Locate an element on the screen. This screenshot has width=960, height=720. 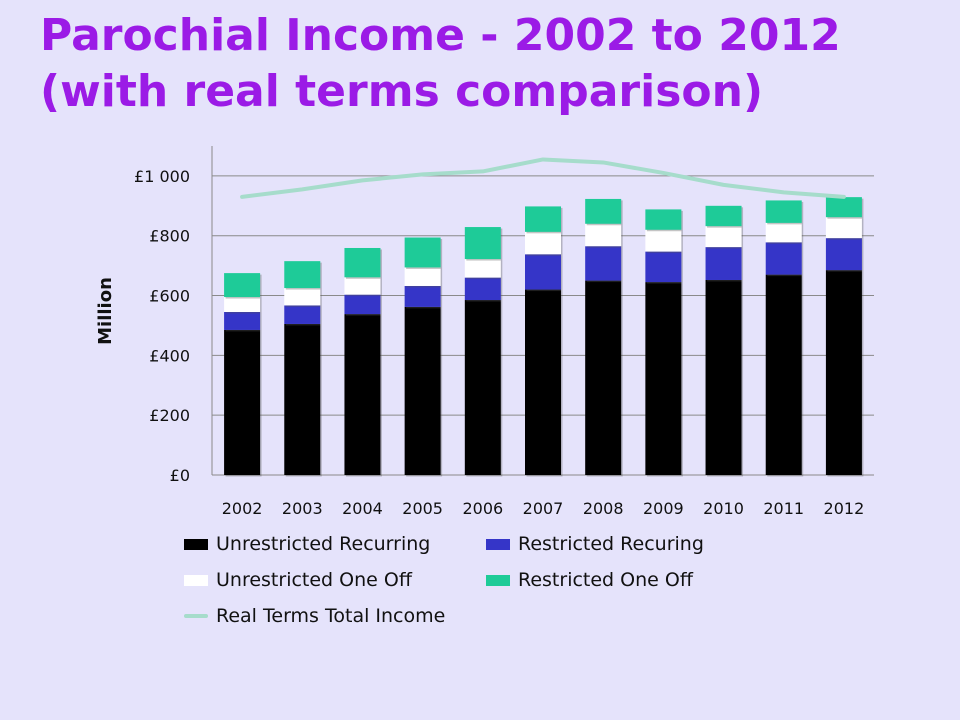
y-tick-label: £200 is located at coordinates (169, 415).